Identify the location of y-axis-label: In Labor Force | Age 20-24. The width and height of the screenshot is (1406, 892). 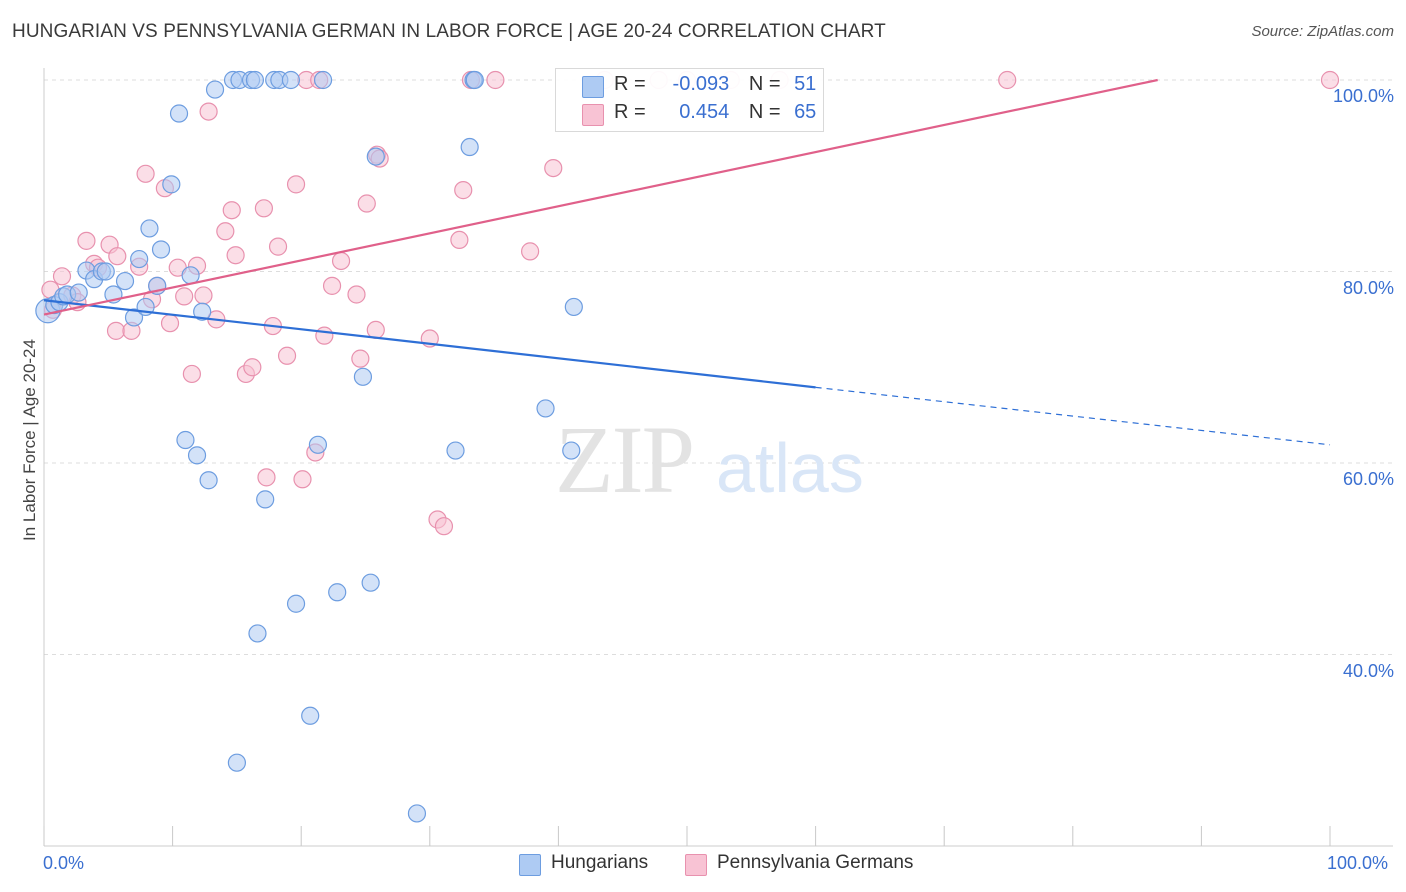
(29, 440).